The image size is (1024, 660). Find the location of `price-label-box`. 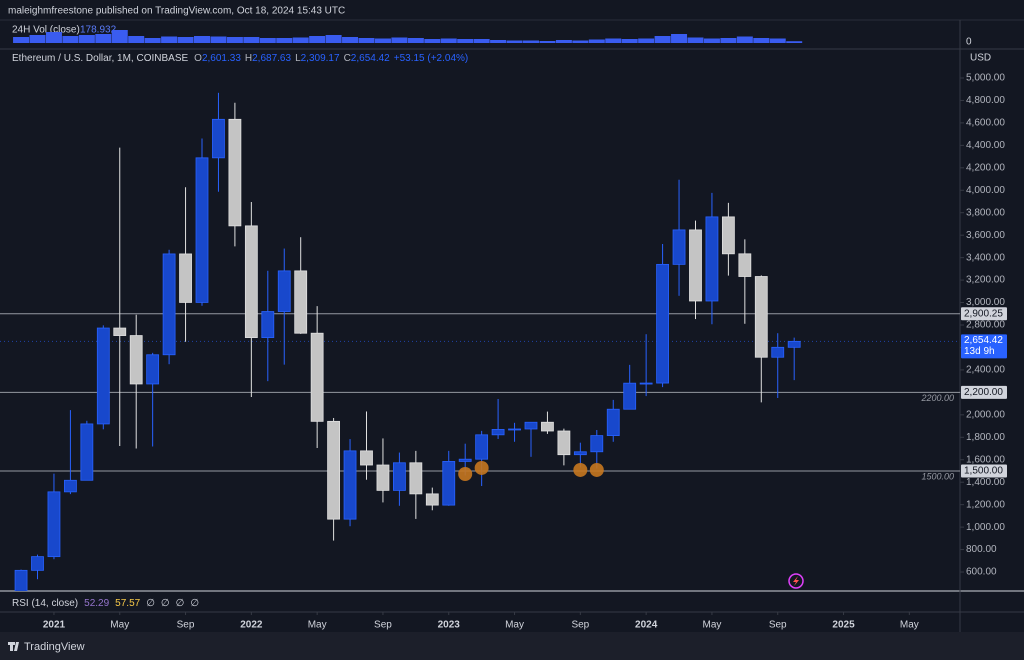

price-label-box is located at coordinates (984, 314).